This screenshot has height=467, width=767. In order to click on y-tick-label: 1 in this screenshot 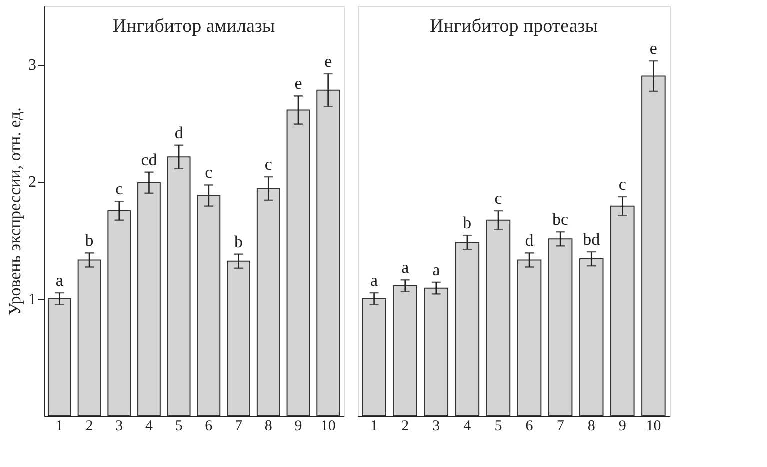, I will do `click(32, 299)`.